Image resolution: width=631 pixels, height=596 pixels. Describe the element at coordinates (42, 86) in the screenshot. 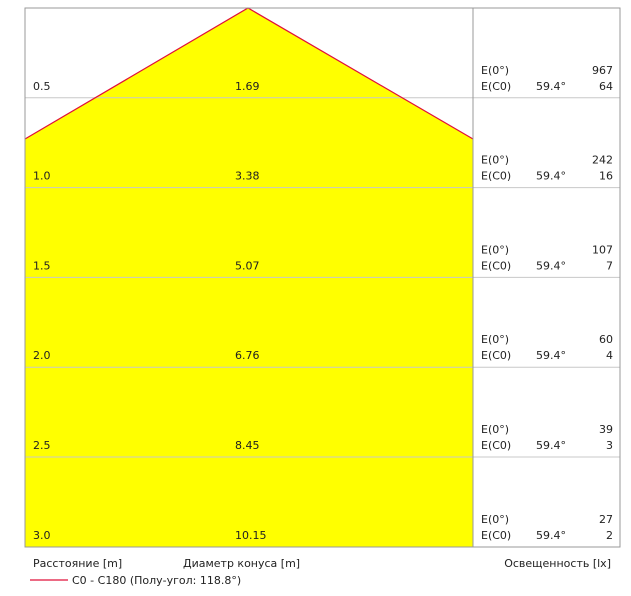

I see `distance: 0.5` at that location.